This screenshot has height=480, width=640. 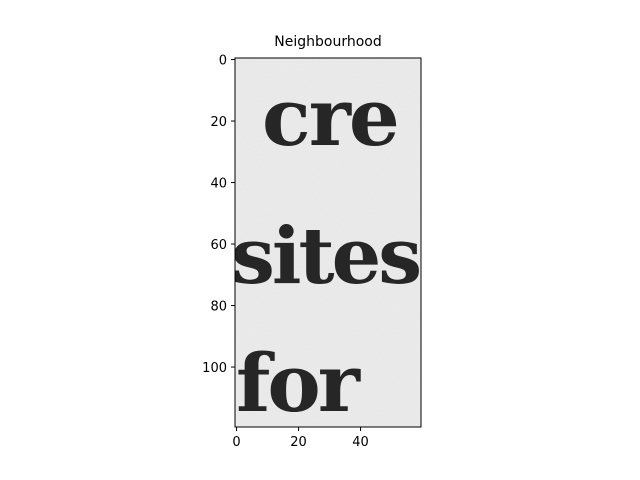 What do you see at coordinates (218, 184) in the screenshot?
I see `y-tick-label: 40` at bounding box center [218, 184].